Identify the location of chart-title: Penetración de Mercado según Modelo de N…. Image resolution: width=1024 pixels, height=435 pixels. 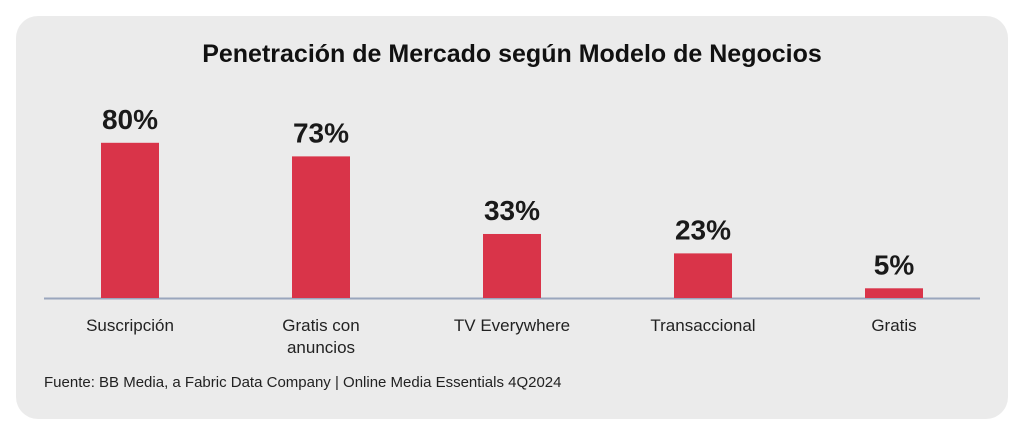
(512, 54).